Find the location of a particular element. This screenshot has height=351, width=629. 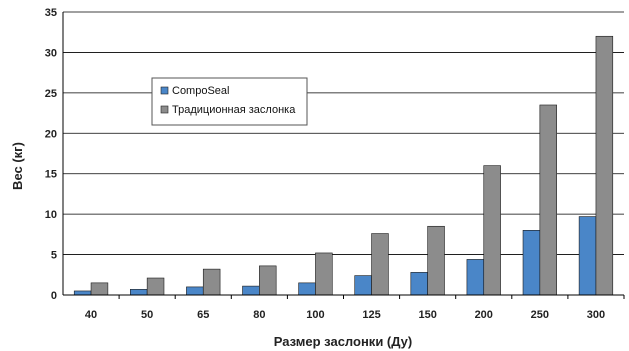

legend-box is located at coordinates (229, 101).